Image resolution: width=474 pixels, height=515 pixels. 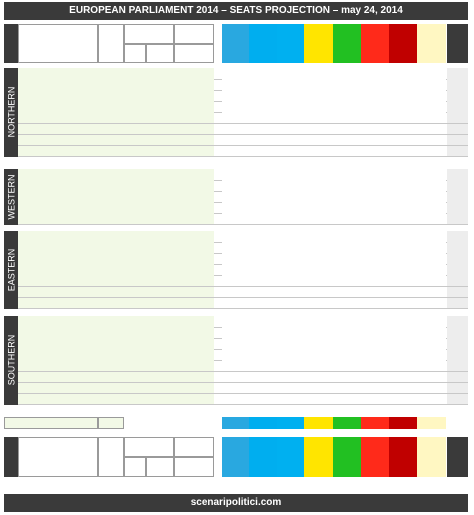 I want to click on header-counting, so click(x=194, y=447).